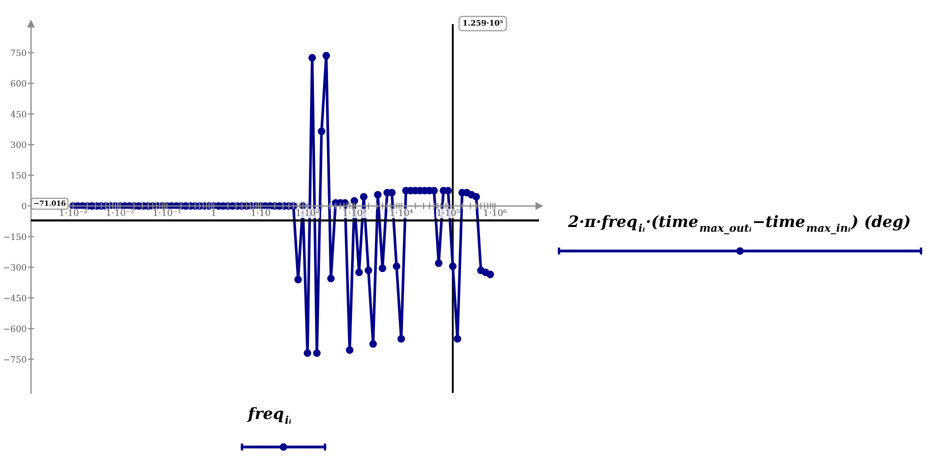 The width and height of the screenshot is (941, 458). Describe the element at coordinates (73, 212) in the screenshot. I see `x-tick-label: 1·10⁻³` at that location.